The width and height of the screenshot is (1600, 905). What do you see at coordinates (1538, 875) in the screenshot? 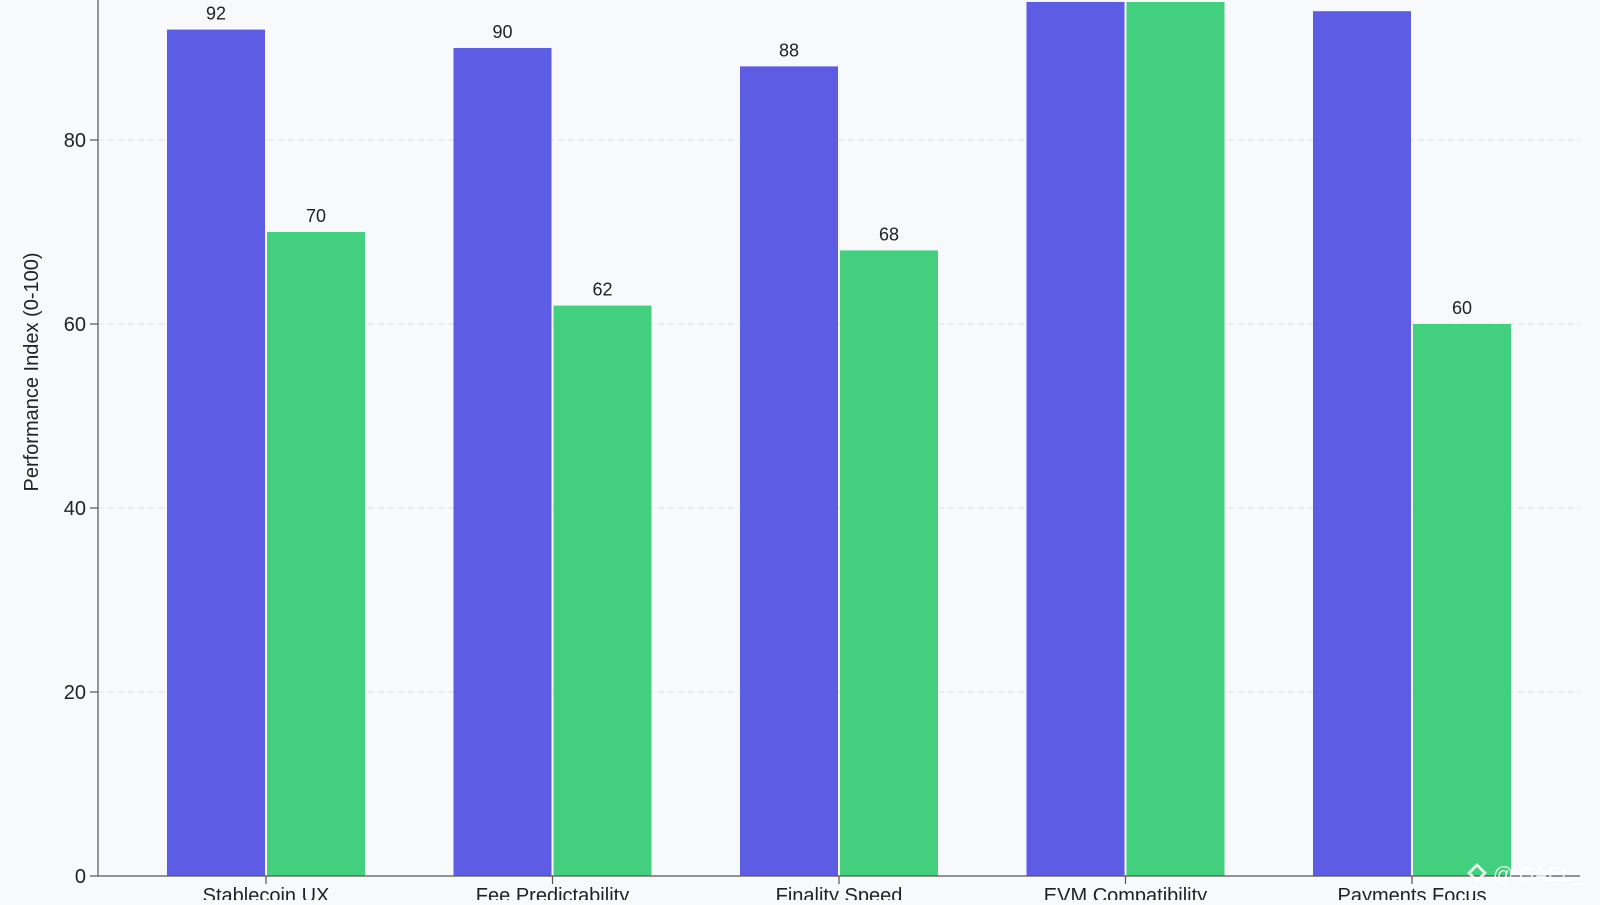
I see `watermark-text: @ GAEL_` at bounding box center [1538, 875].